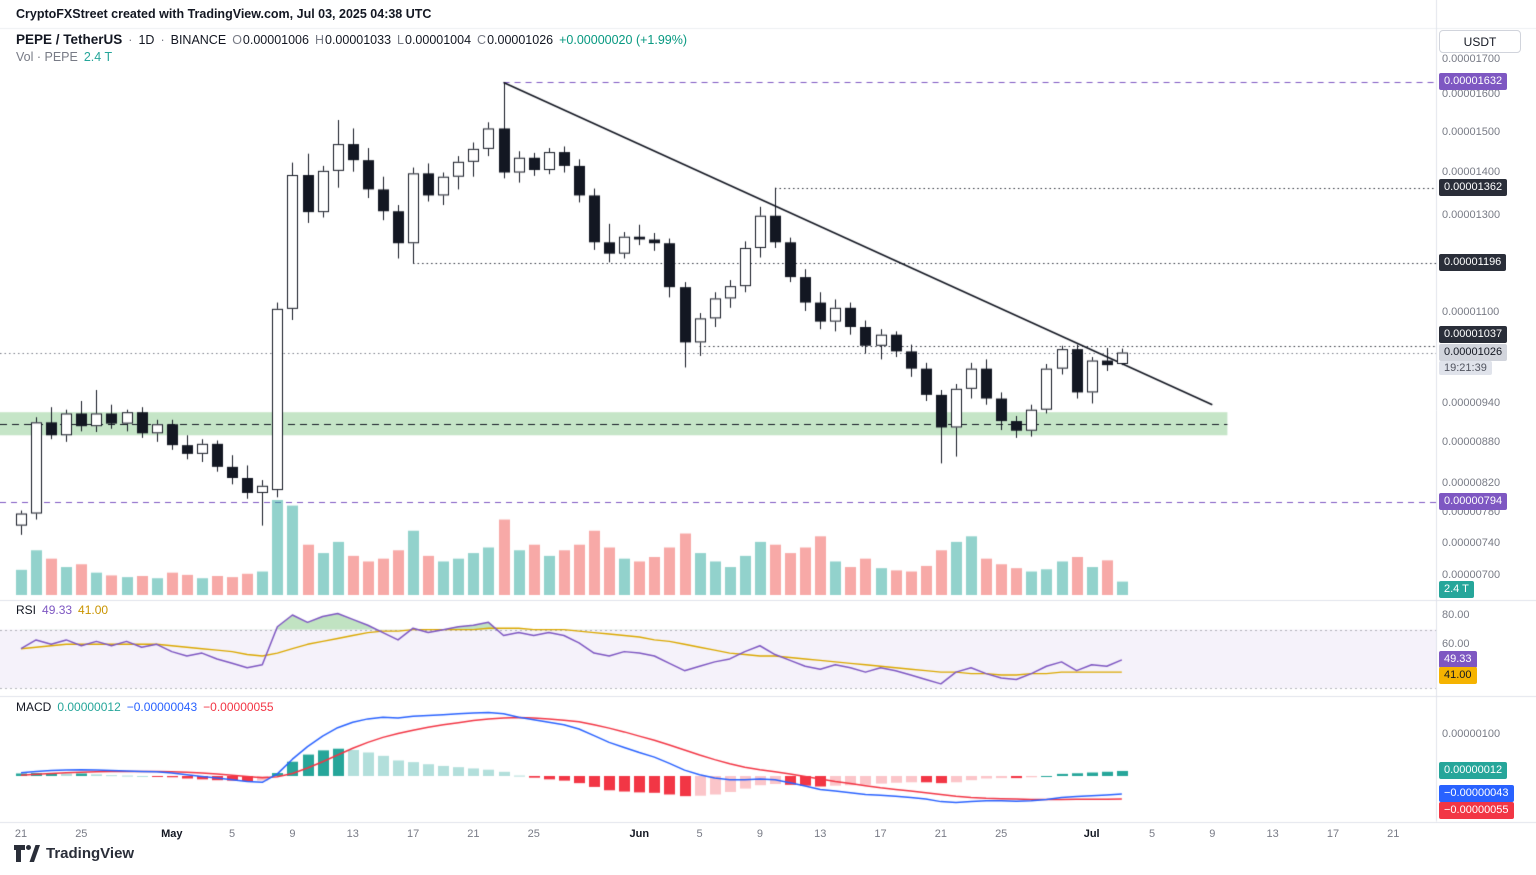 The height and width of the screenshot is (875, 1536). What do you see at coordinates (237, 39) in the screenshot?
I see `open-label: O` at bounding box center [237, 39].